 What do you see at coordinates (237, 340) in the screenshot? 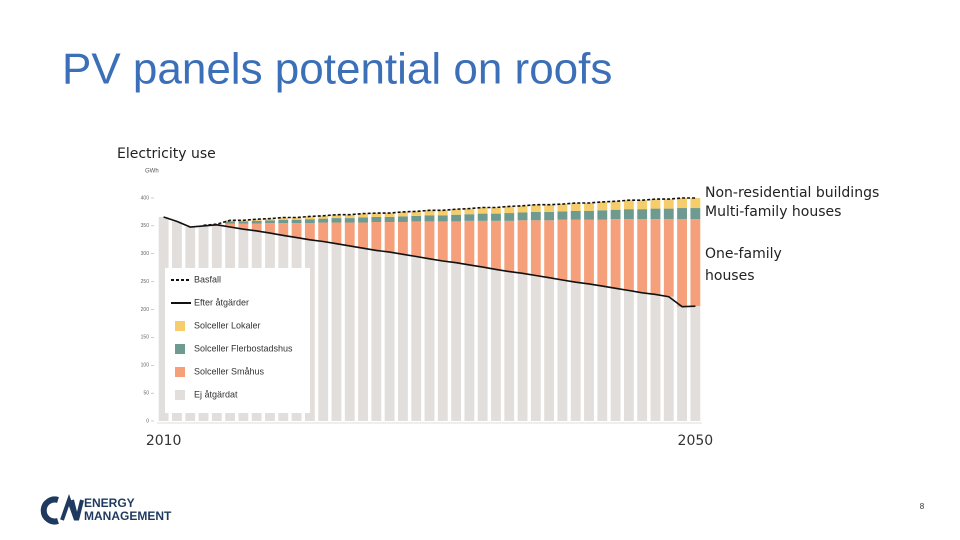
I see `legend-box` at bounding box center [237, 340].